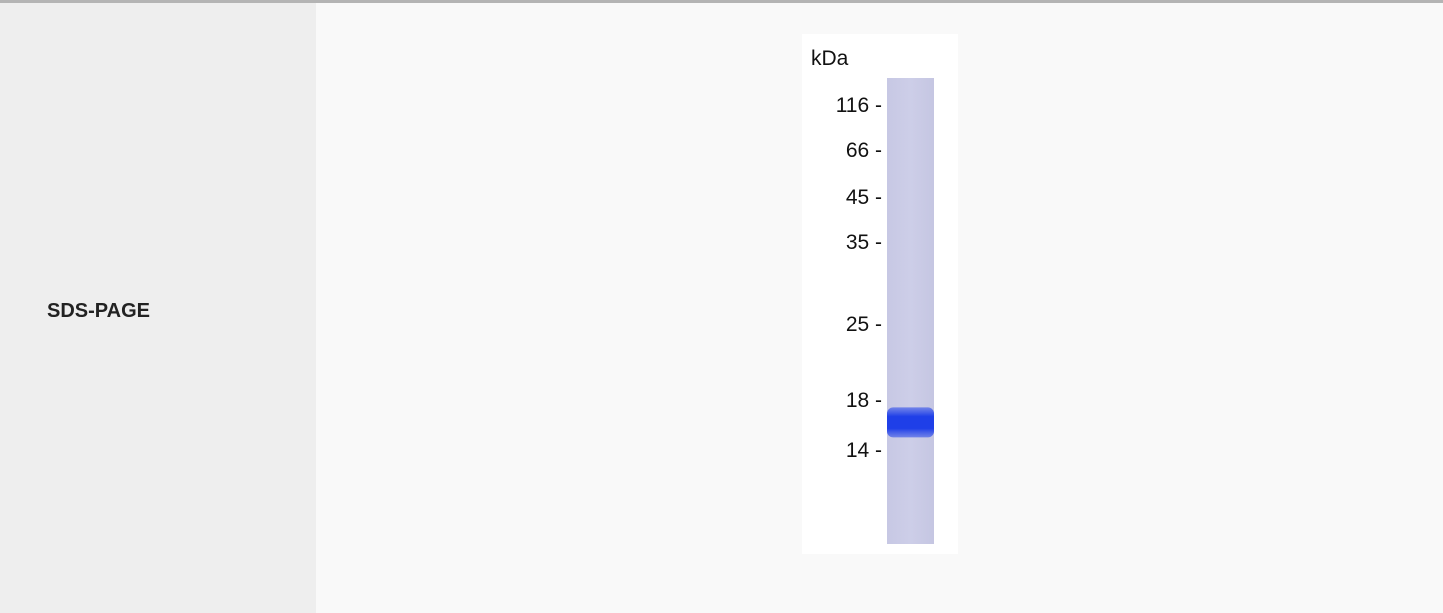 The image size is (1443, 613). What do you see at coordinates (864, 450) in the screenshot?
I see `marker-label: 14 -` at bounding box center [864, 450].